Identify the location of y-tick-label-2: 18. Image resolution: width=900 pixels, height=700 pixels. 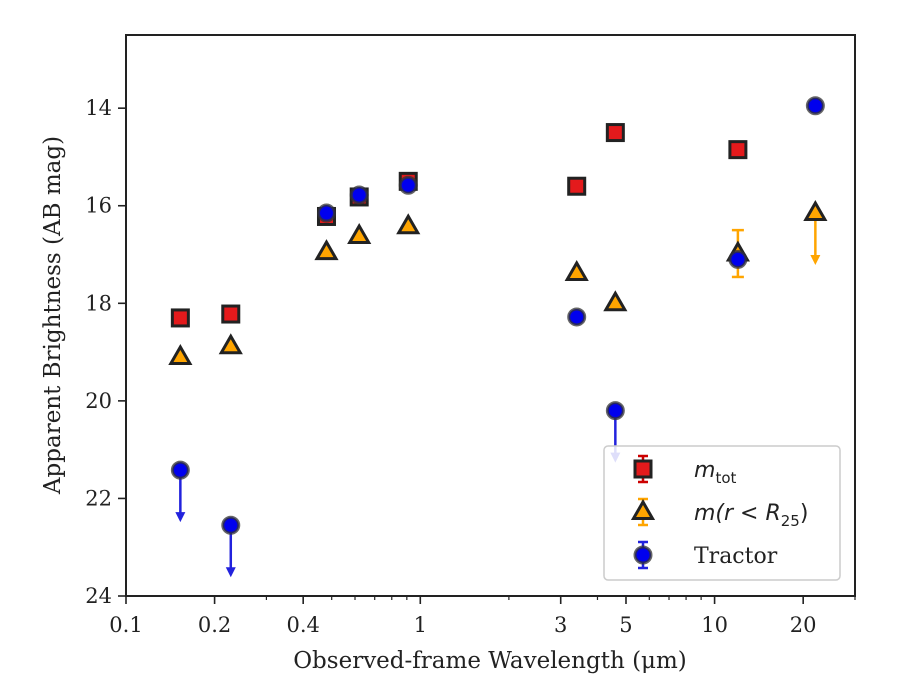
(98, 303).